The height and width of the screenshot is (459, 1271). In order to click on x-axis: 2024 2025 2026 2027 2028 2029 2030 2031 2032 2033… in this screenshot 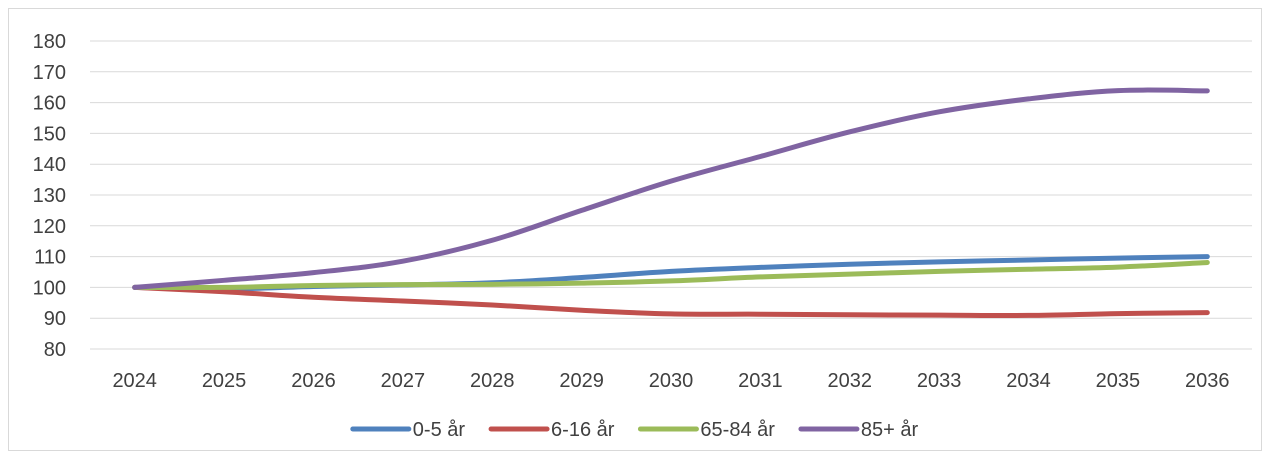, I will do `click(670, 381)`.